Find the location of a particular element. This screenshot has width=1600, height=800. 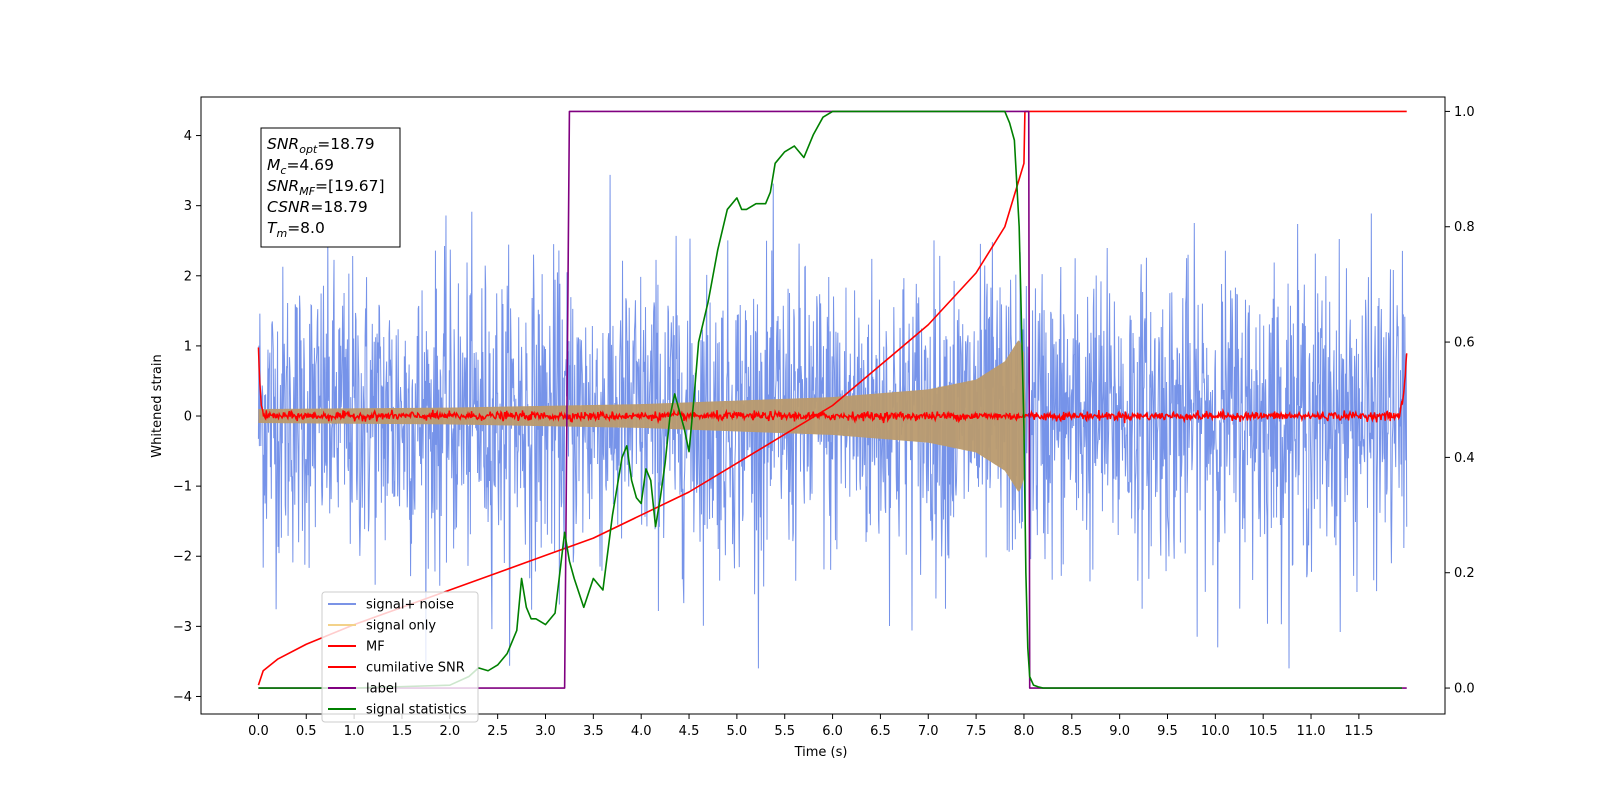

x-tick-label: 9.5 is located at coordinates (1167, 731).